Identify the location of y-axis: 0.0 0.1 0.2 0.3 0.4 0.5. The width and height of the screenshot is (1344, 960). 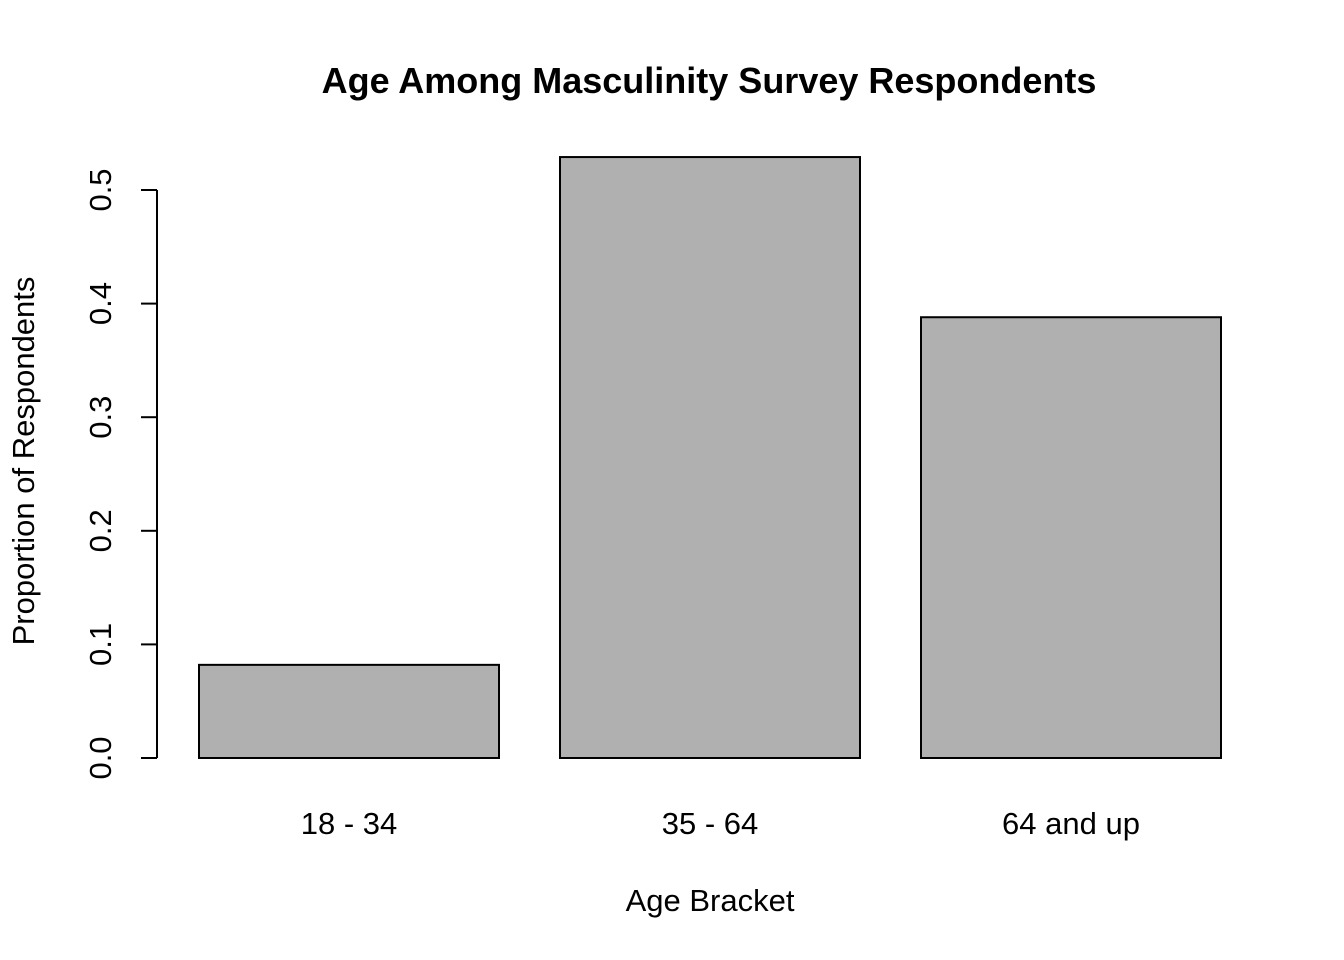
(120, 474).